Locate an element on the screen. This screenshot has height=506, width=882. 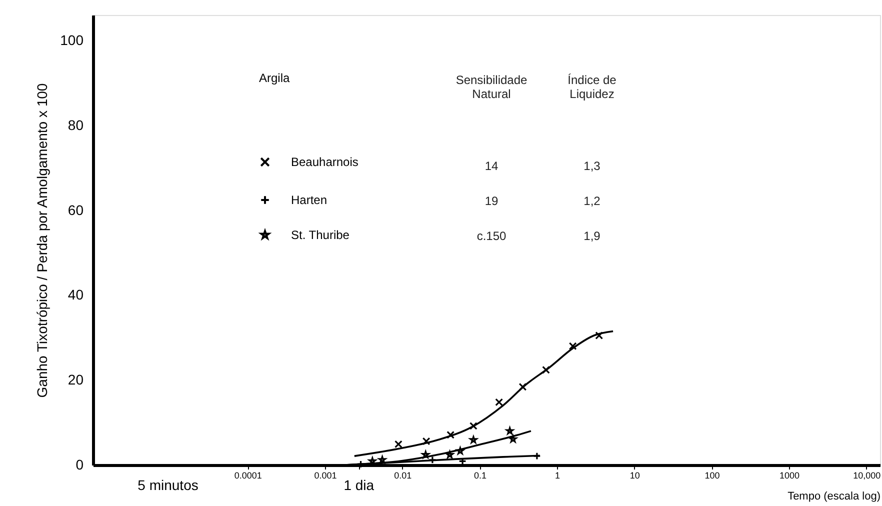
x-tick-label: 0.01 is located at coordinates (403, 475).